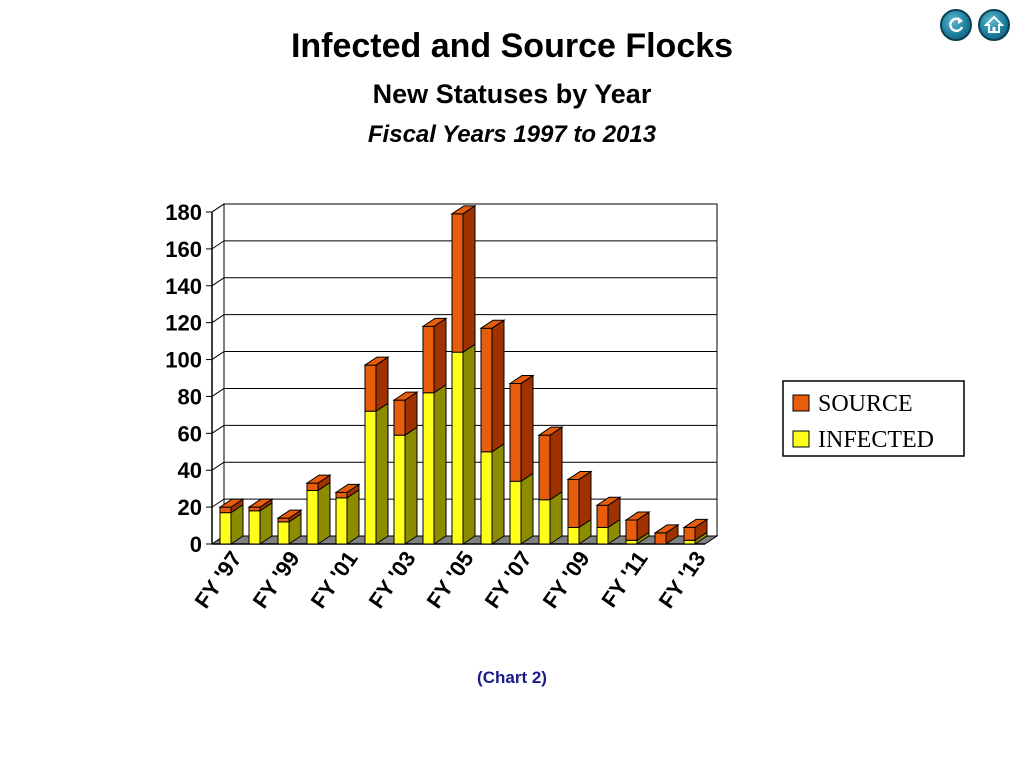 The image size is (1024, 768). I want to click on y-tick-label: 180, so click(183, 212).